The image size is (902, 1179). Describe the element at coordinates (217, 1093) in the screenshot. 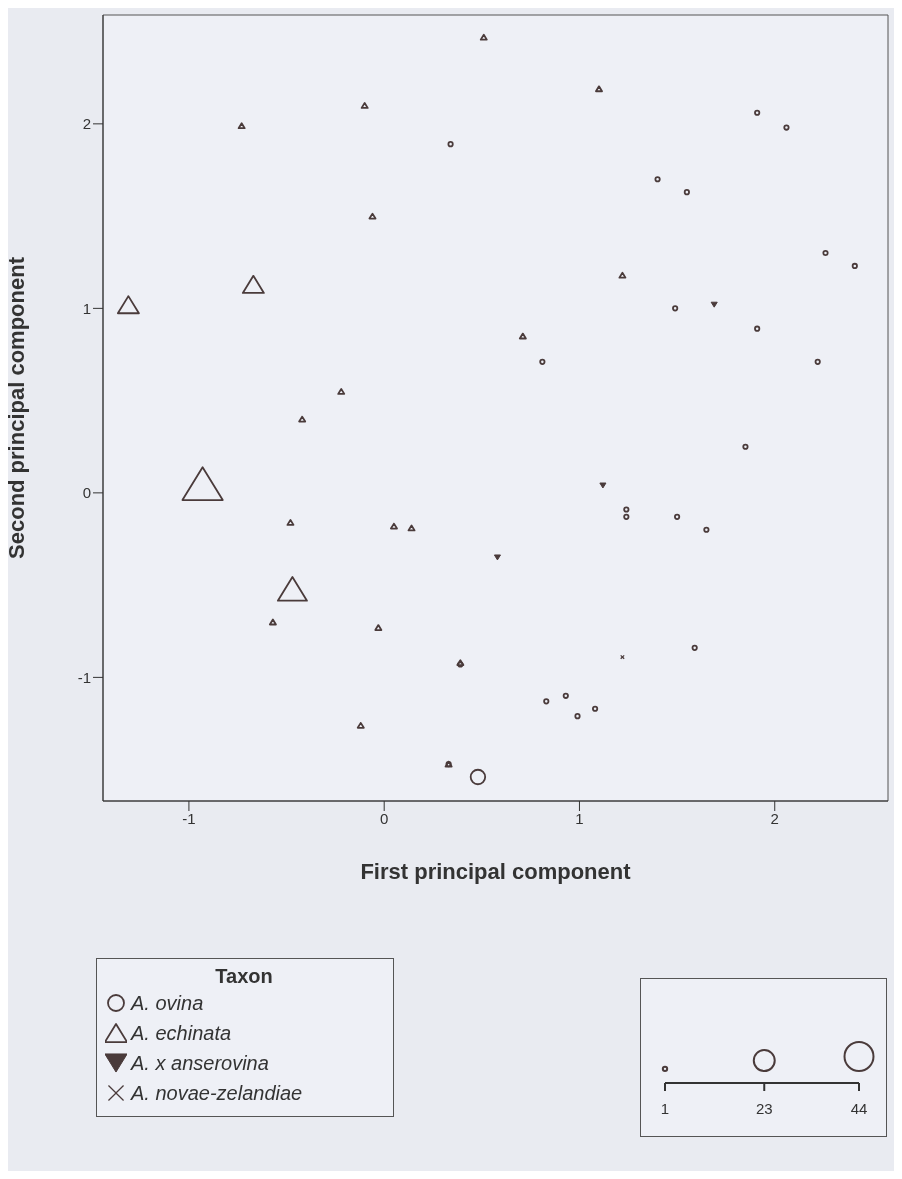

I see `legend-label: A. novae-zelandiae` at that location.